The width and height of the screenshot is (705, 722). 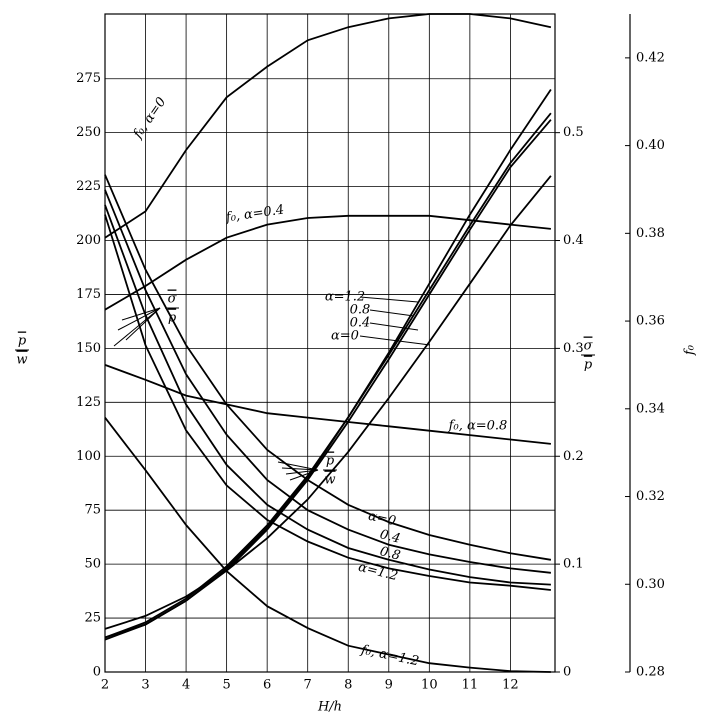 What do you see at coordinates (149, 118) in the screenshot?
I see `series-label: f₀, α=0` at bounding box center [149, 118].